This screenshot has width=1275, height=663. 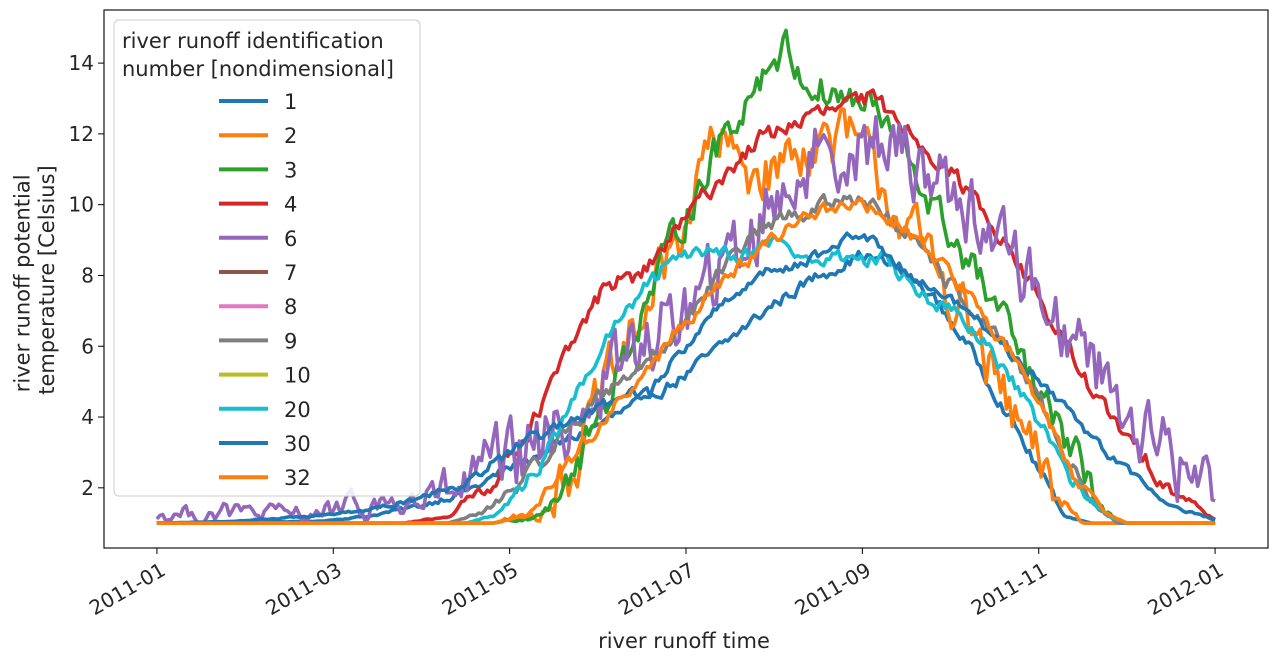 I want to click on legend-label-30: 30, so click(x=297, y=444).